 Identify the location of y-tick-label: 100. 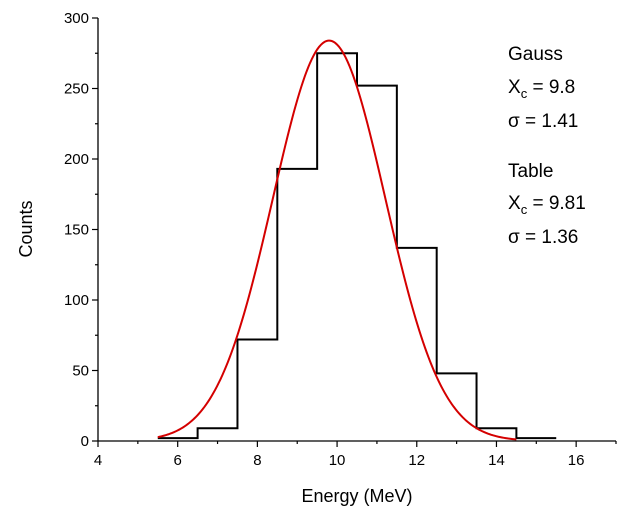
(76, 300).